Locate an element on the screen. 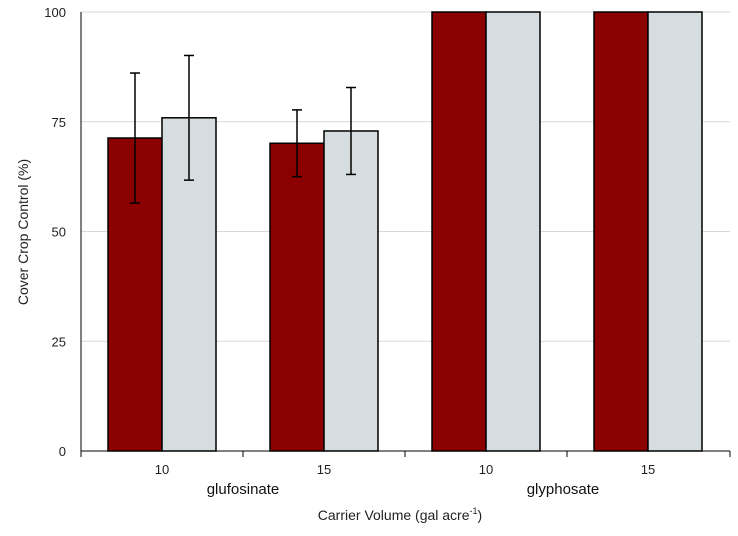 The image size is (738, 536). y-tick-labels: 0 25 50 75 100 is located at coordinates (55, 232).